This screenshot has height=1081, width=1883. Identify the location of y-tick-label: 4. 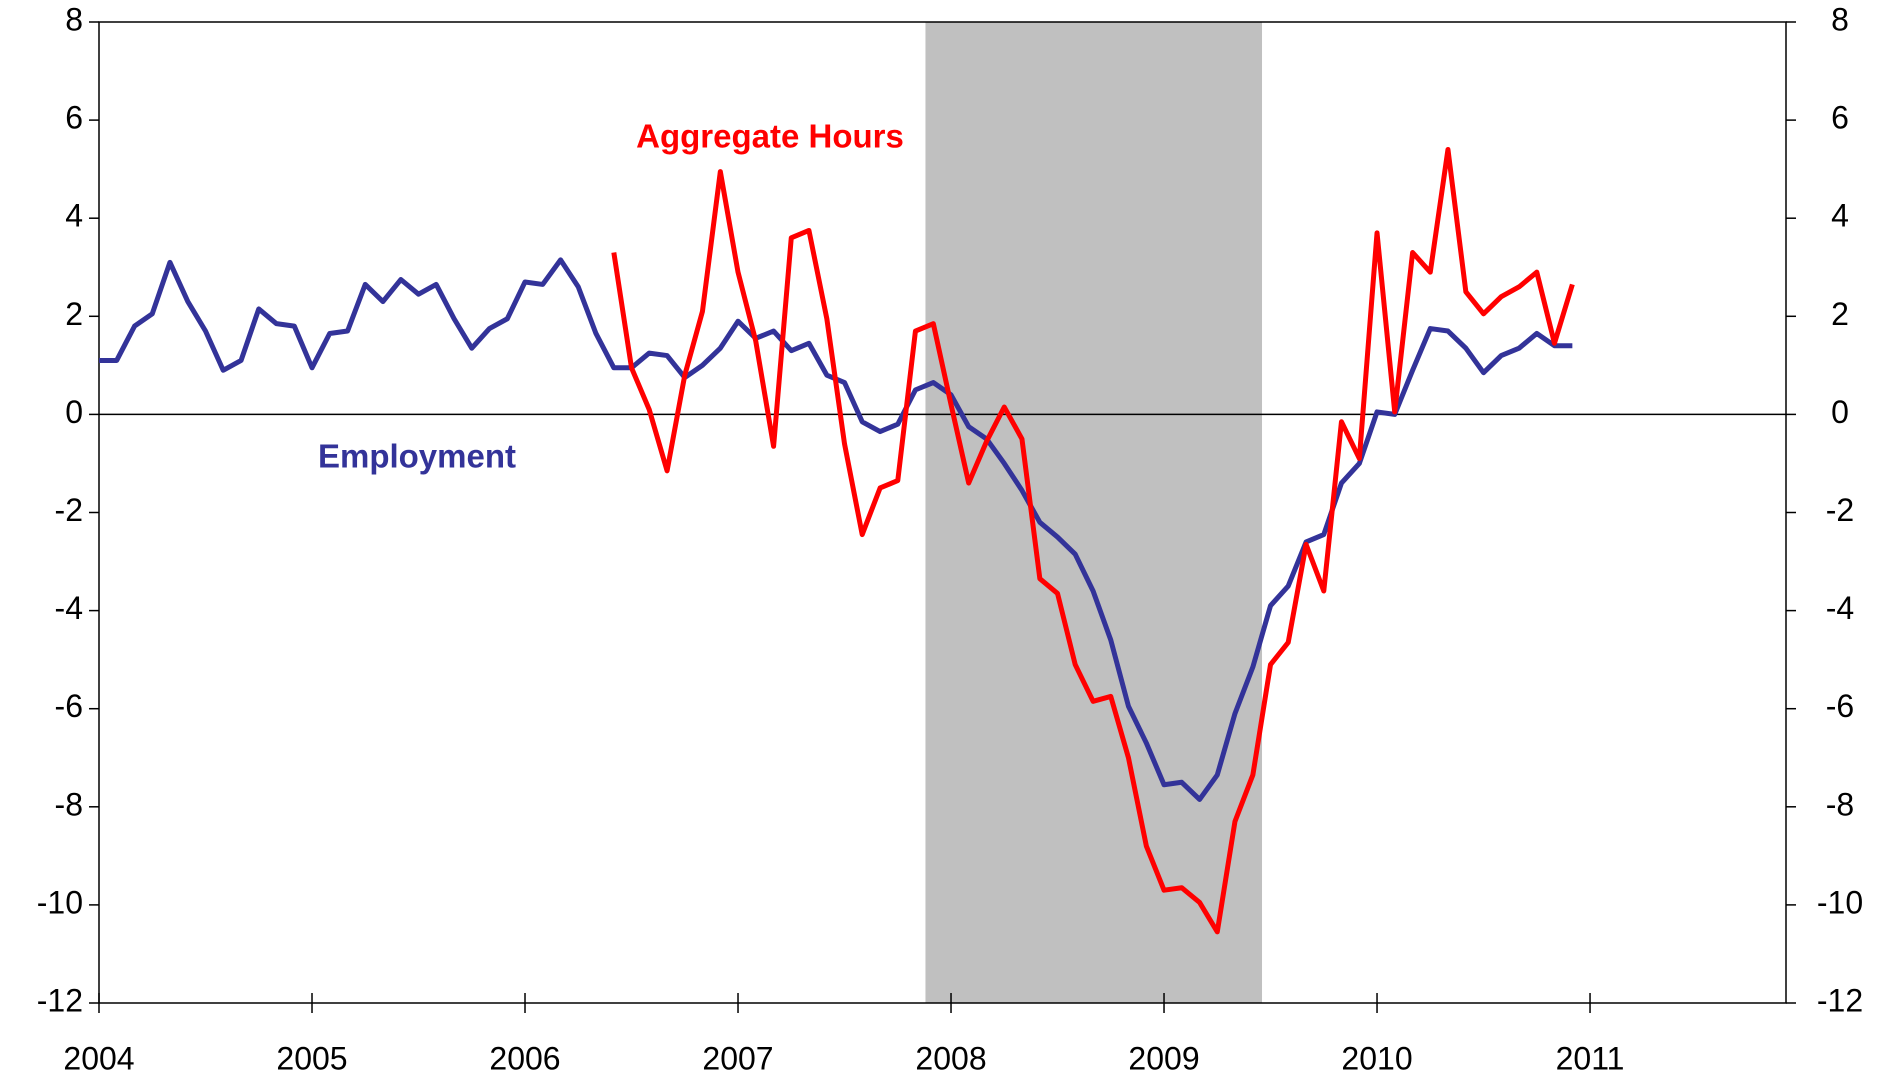
(74, 216).